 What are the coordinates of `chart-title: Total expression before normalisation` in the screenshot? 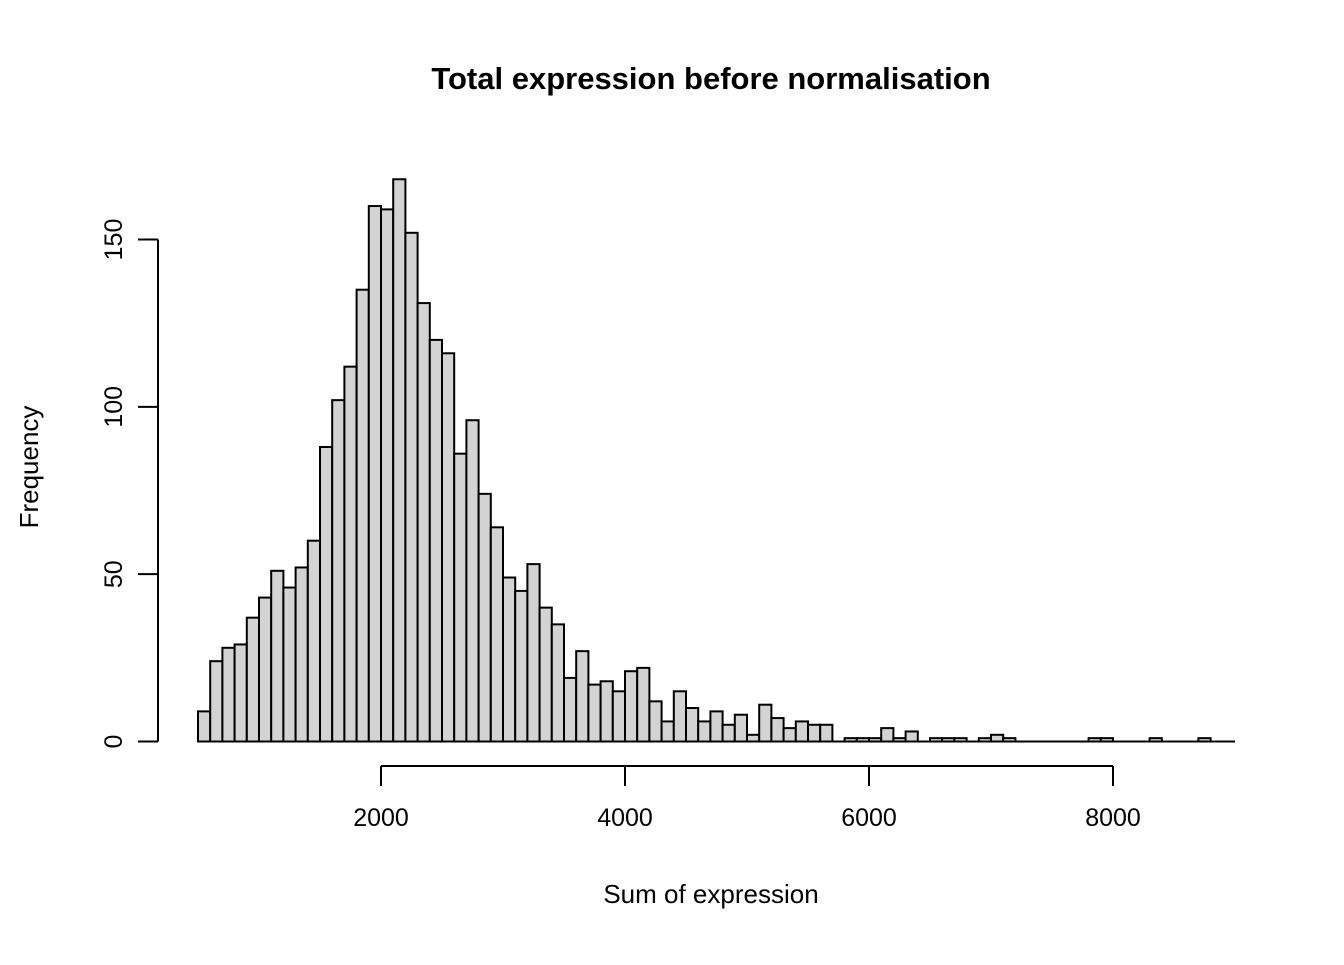 It's located at (710, 78).